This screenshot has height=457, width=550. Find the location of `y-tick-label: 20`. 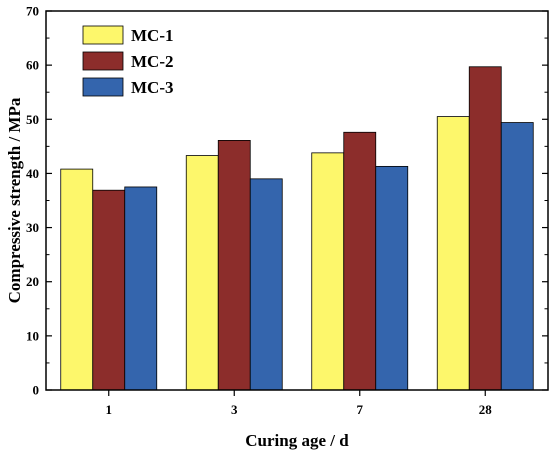

y-tick-label: 20 is located at coordinates (32, 281).